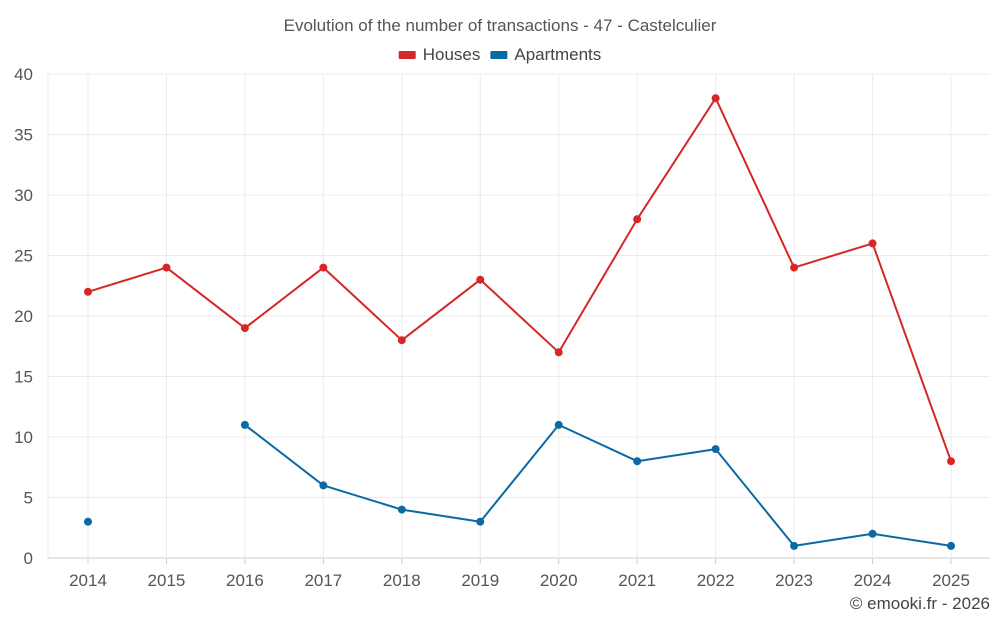 Image resolution: width=1000 pixels, height=630 pixels. What do you see at coordinates (598, 485) in the screenshot?
I see `series-line-apartments` at bounding box center [598, 485].